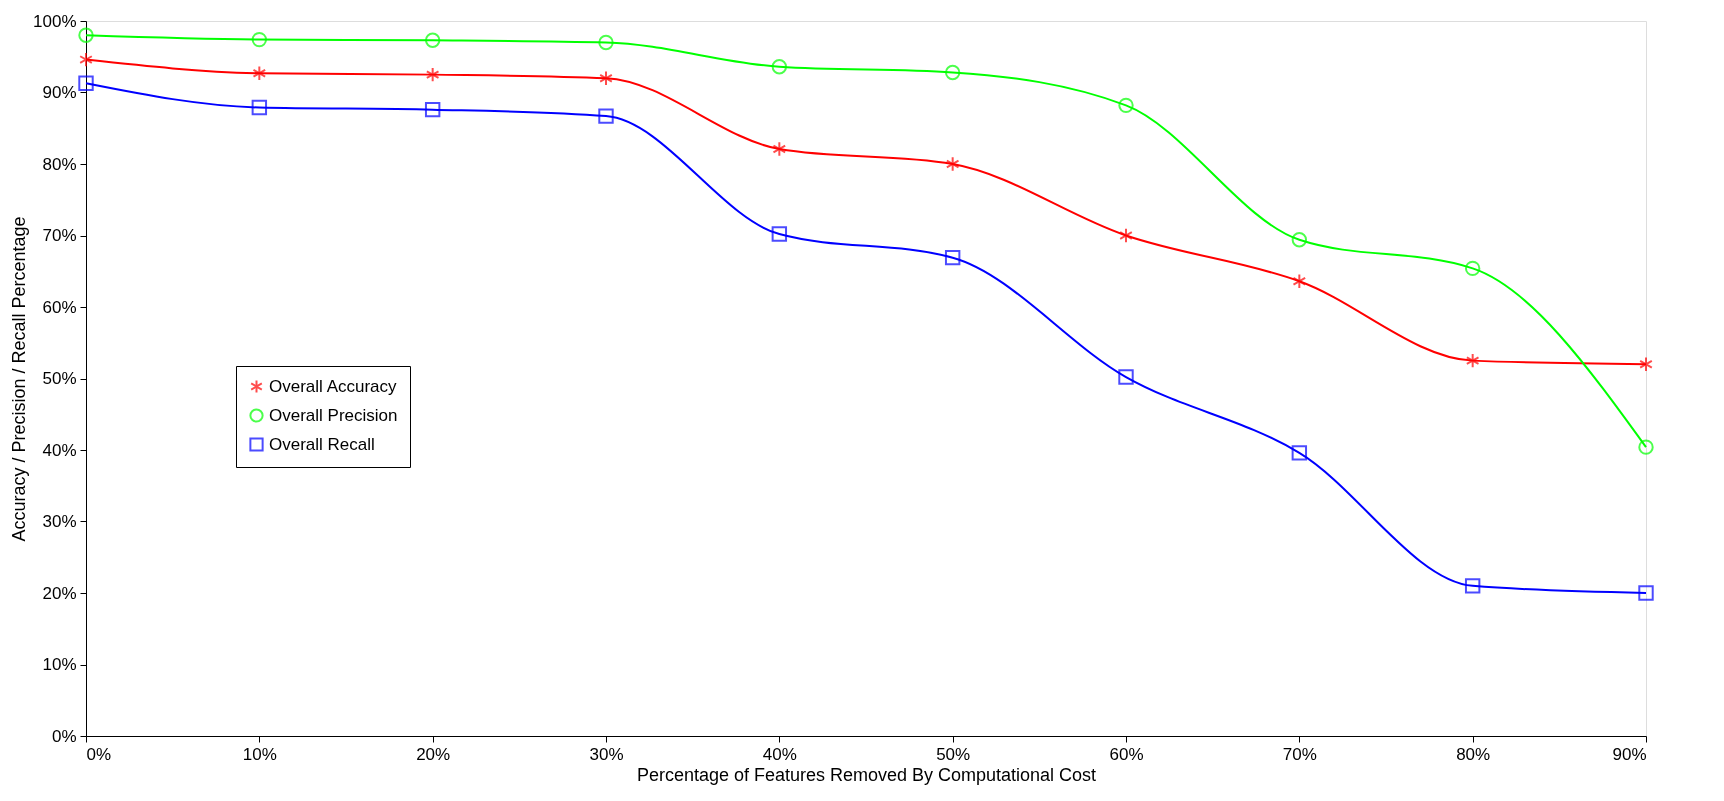  I want to click on y-tick-label: 90%, so click(59, 92).